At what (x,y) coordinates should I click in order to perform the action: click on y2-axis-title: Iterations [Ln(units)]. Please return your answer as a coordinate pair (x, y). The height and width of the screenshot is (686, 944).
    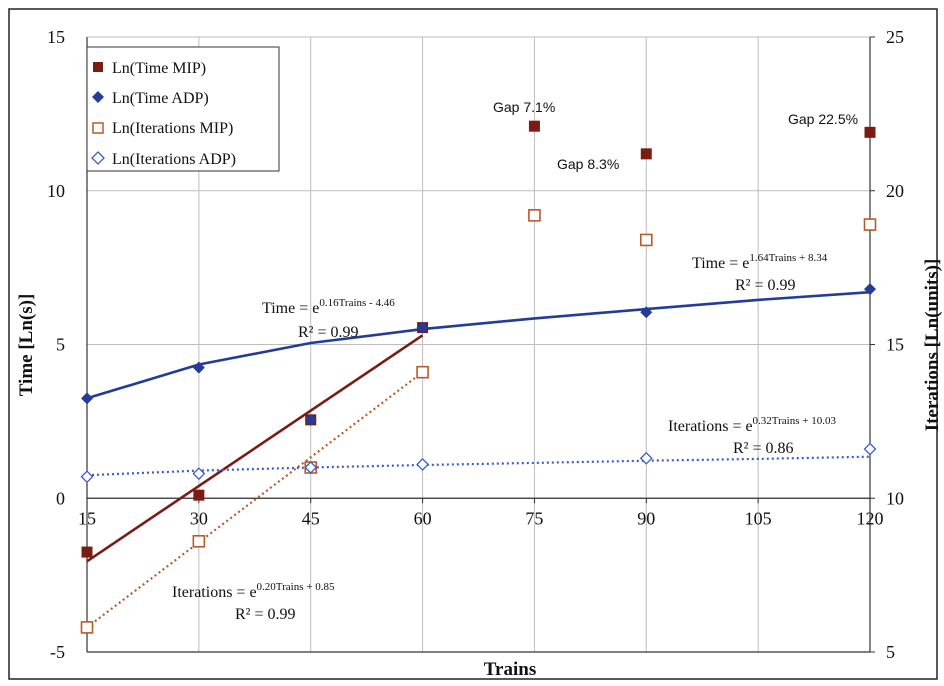
    Looking at the image, I should click on (932, 345).